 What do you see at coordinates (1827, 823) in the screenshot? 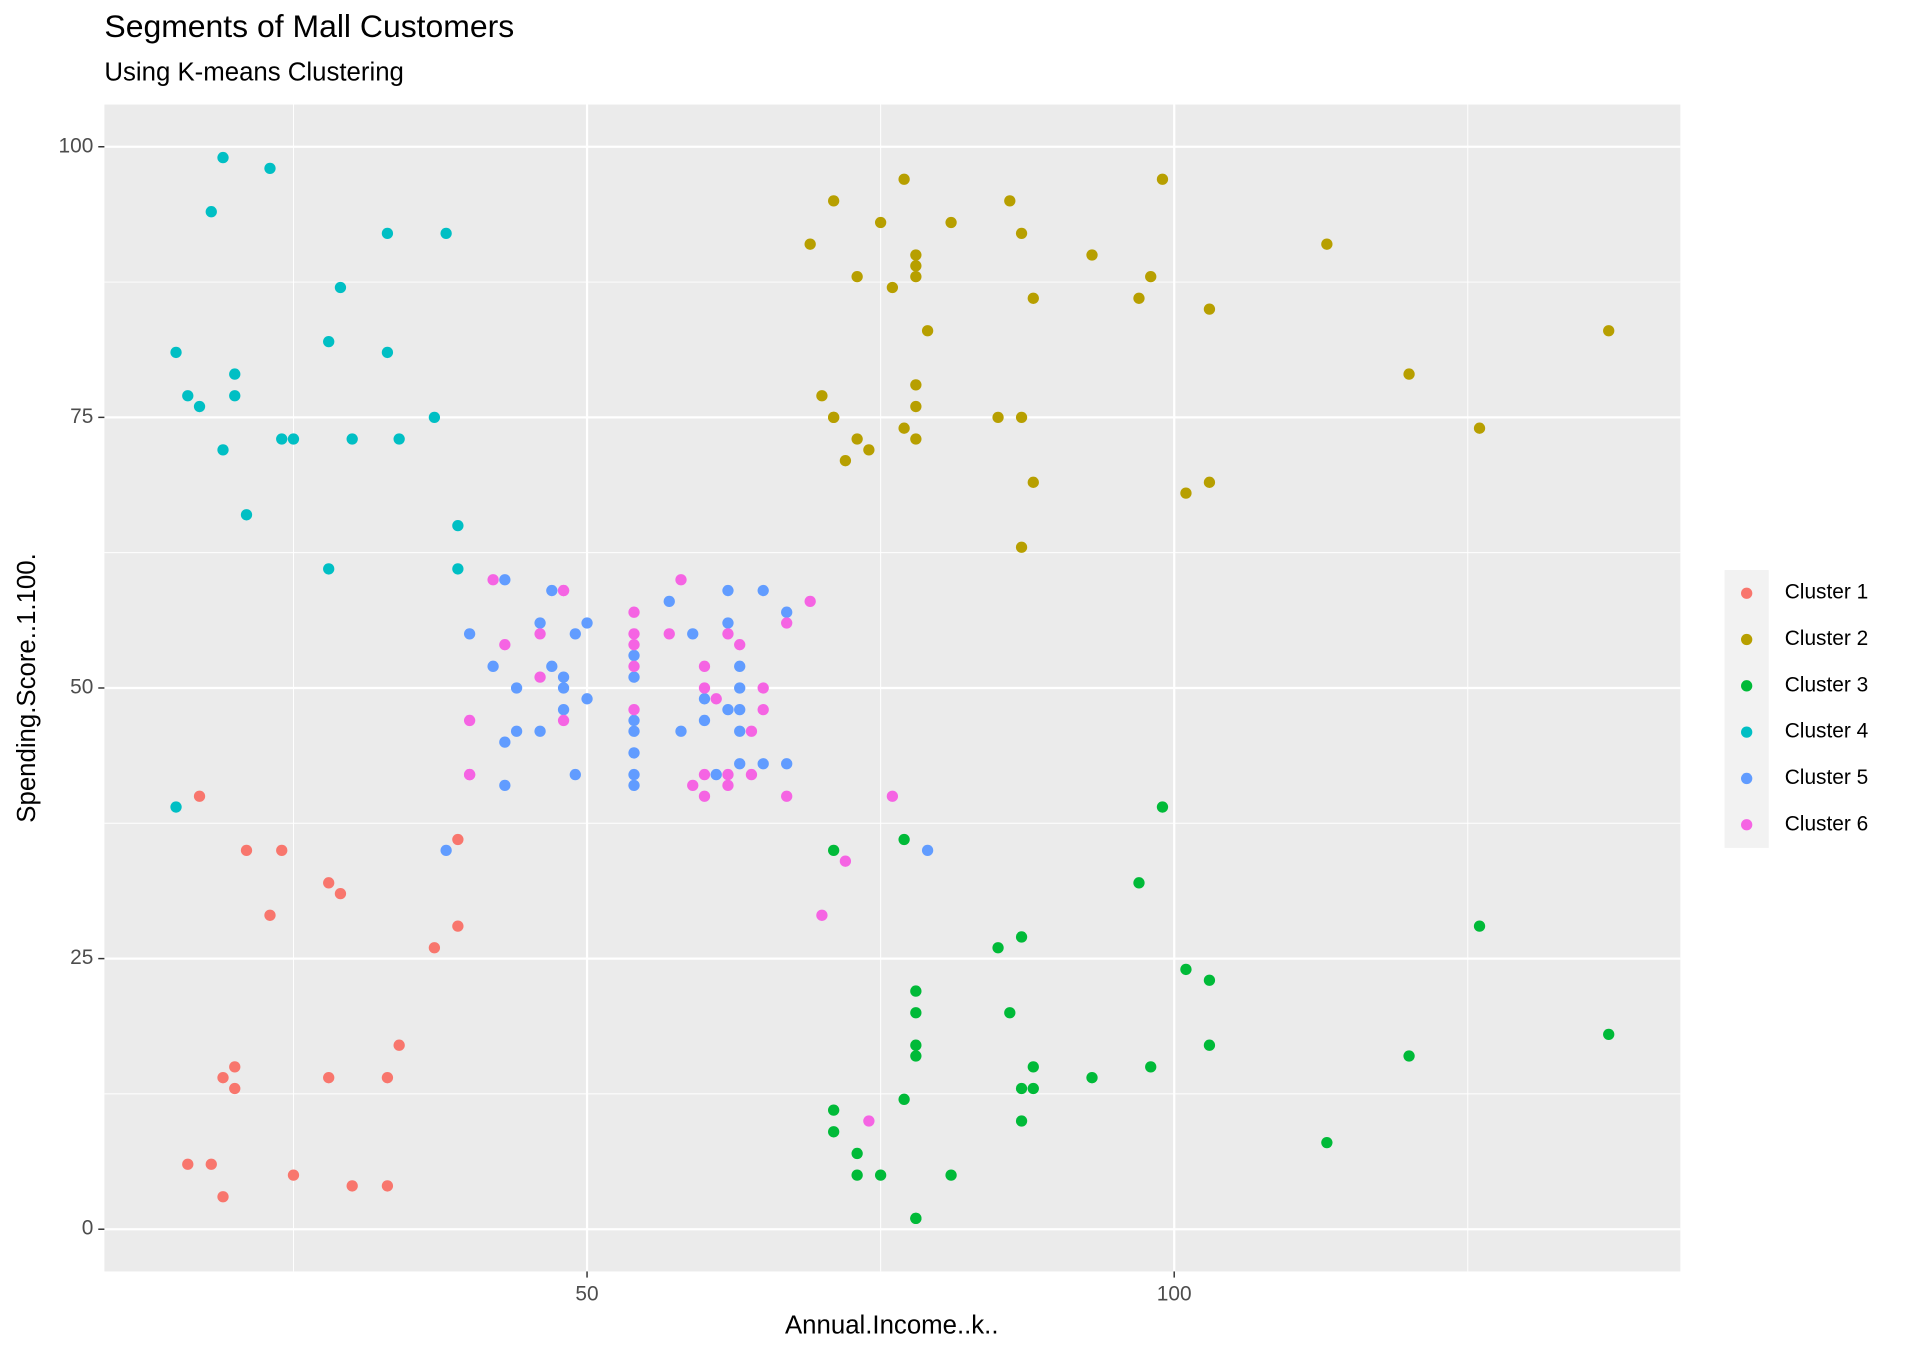
I see `legend-label: Cluster 6` at bounding box center [1827, 823].